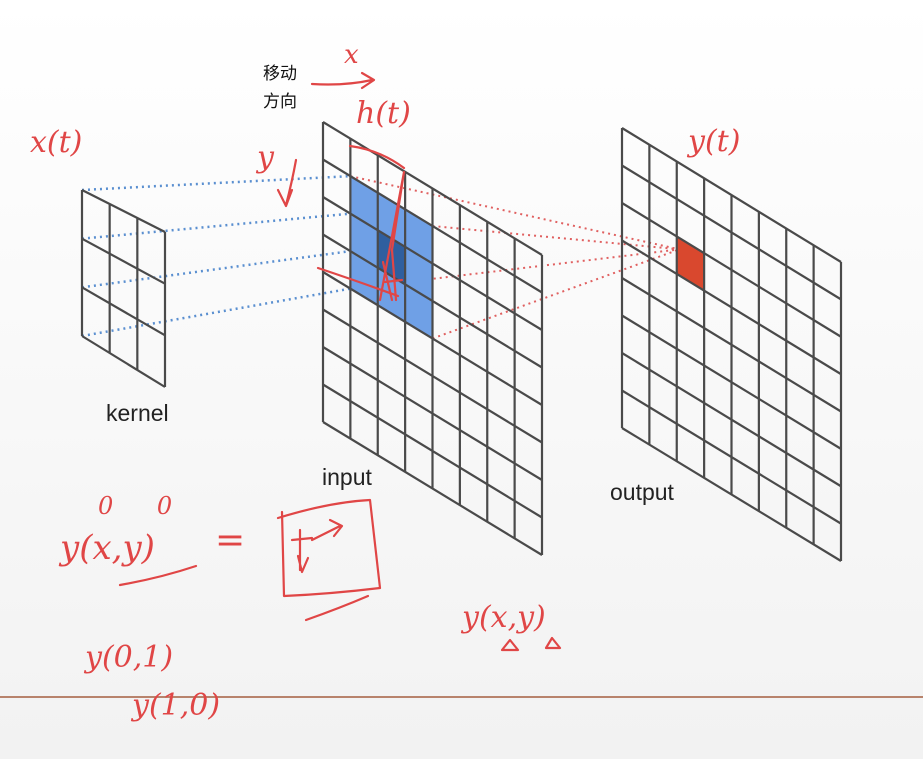 The image size is (923, 759). Describe the element at coordinates (504, 617) in the screenshot. I see `general-y-note: y(x,y)` at that location.